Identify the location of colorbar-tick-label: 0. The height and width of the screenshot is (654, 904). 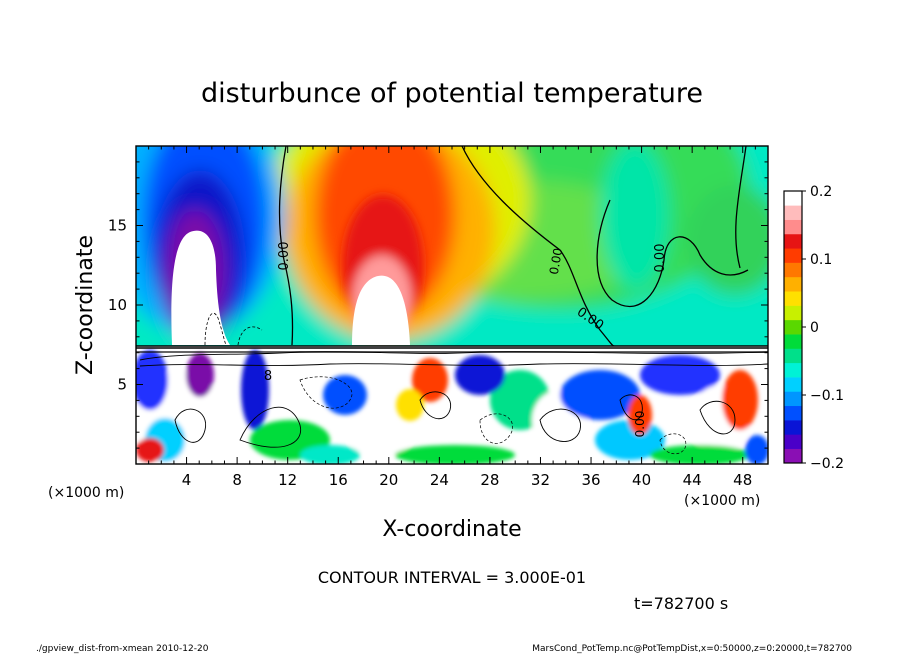
(814, 328).